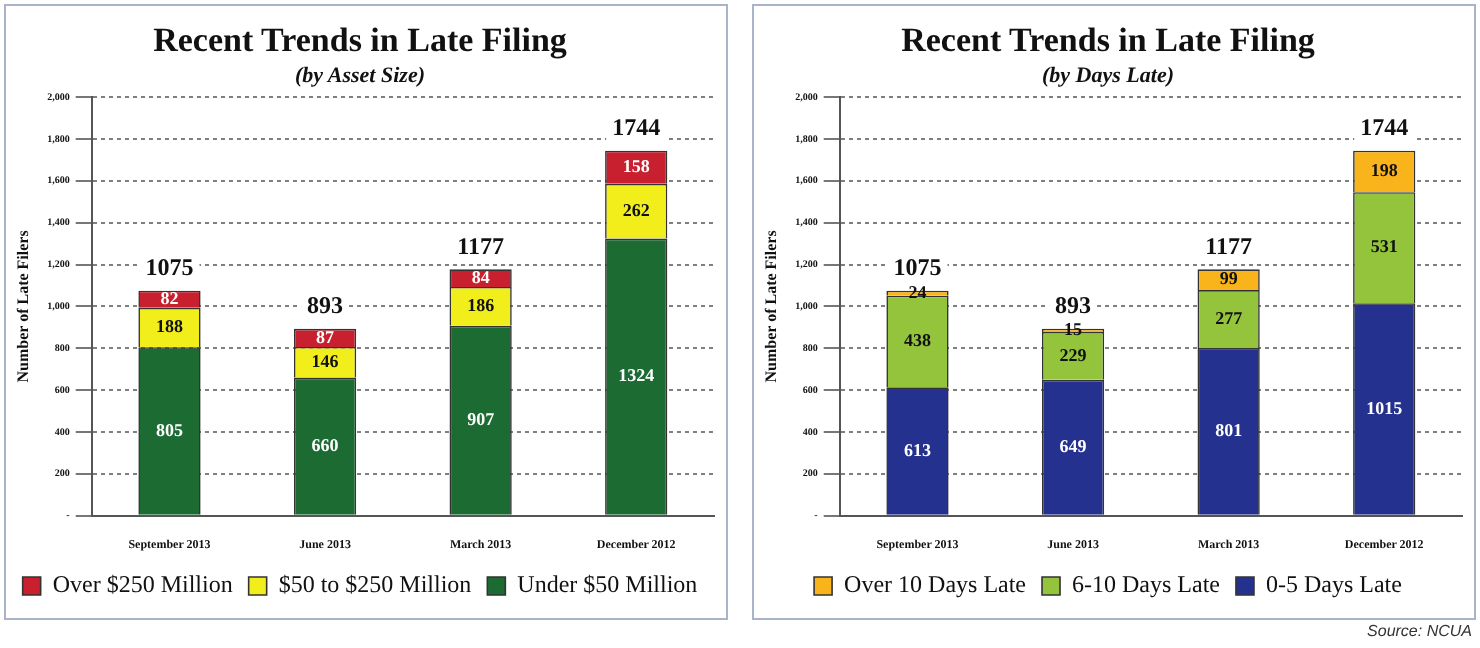 Image resolution: width=1480 pixels, height=648 pixels. What do you see at coordinates (636, 165) in the screenshot?
I see `data-label: 158` at bounding box center [636, 165].